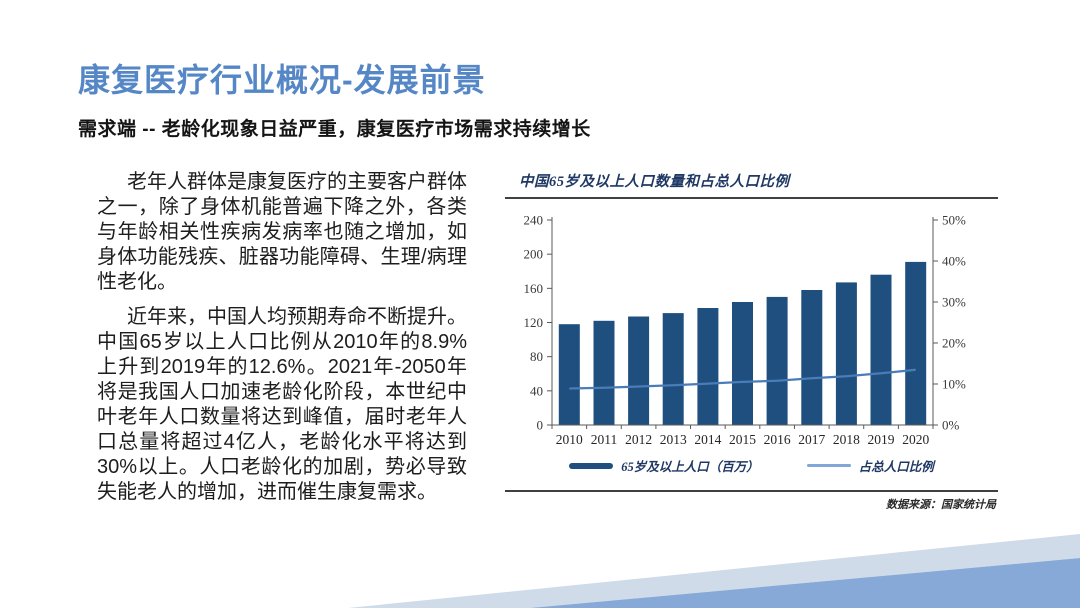  What do you see at coordinates (954, 261) in the screenshot?
I see `svg-text: 40%` at bounding box center [954, 261].